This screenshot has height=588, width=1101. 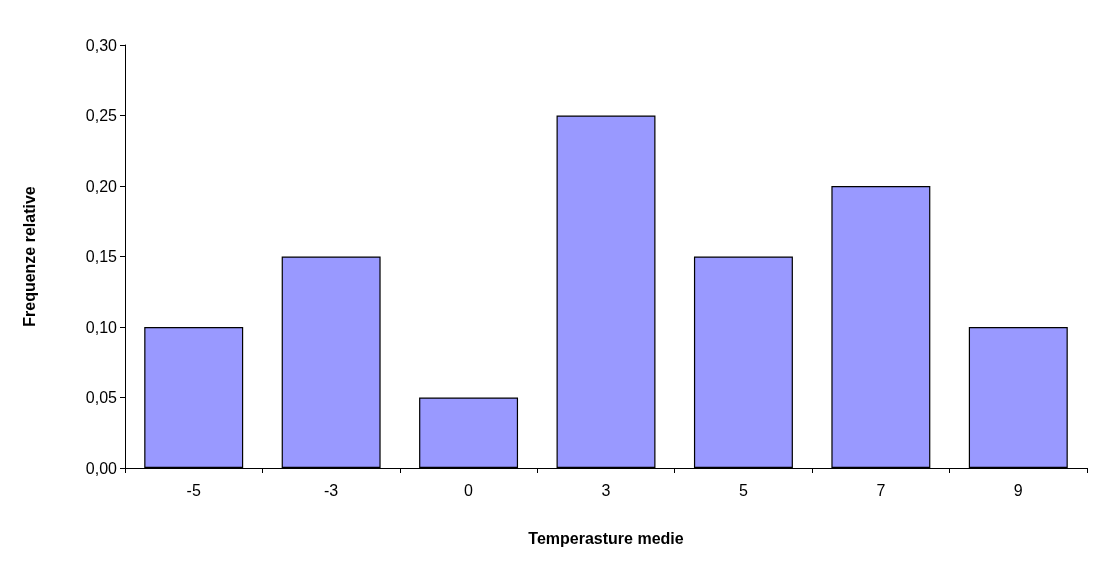 I want to click on x-axis-title: Temperasture medie, so click(x=606, y=538).